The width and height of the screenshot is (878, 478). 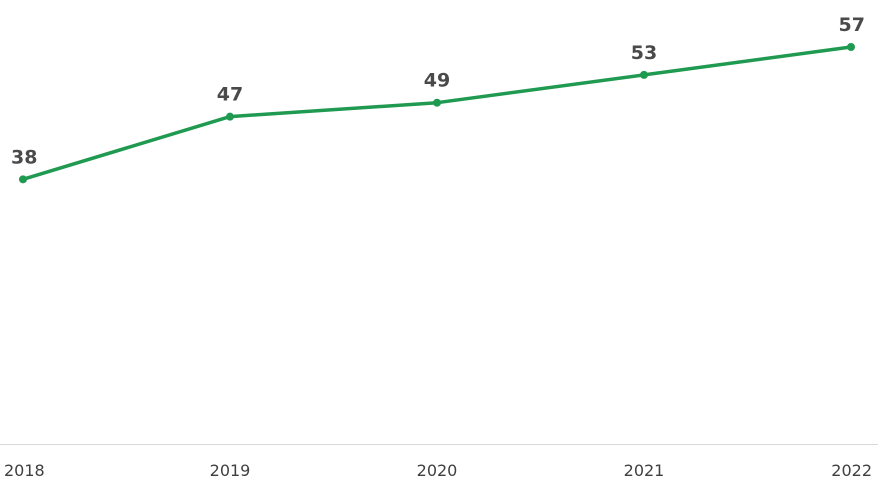 I want to click on x-tick-label-2019: 2019, so click(x=230, y=469).